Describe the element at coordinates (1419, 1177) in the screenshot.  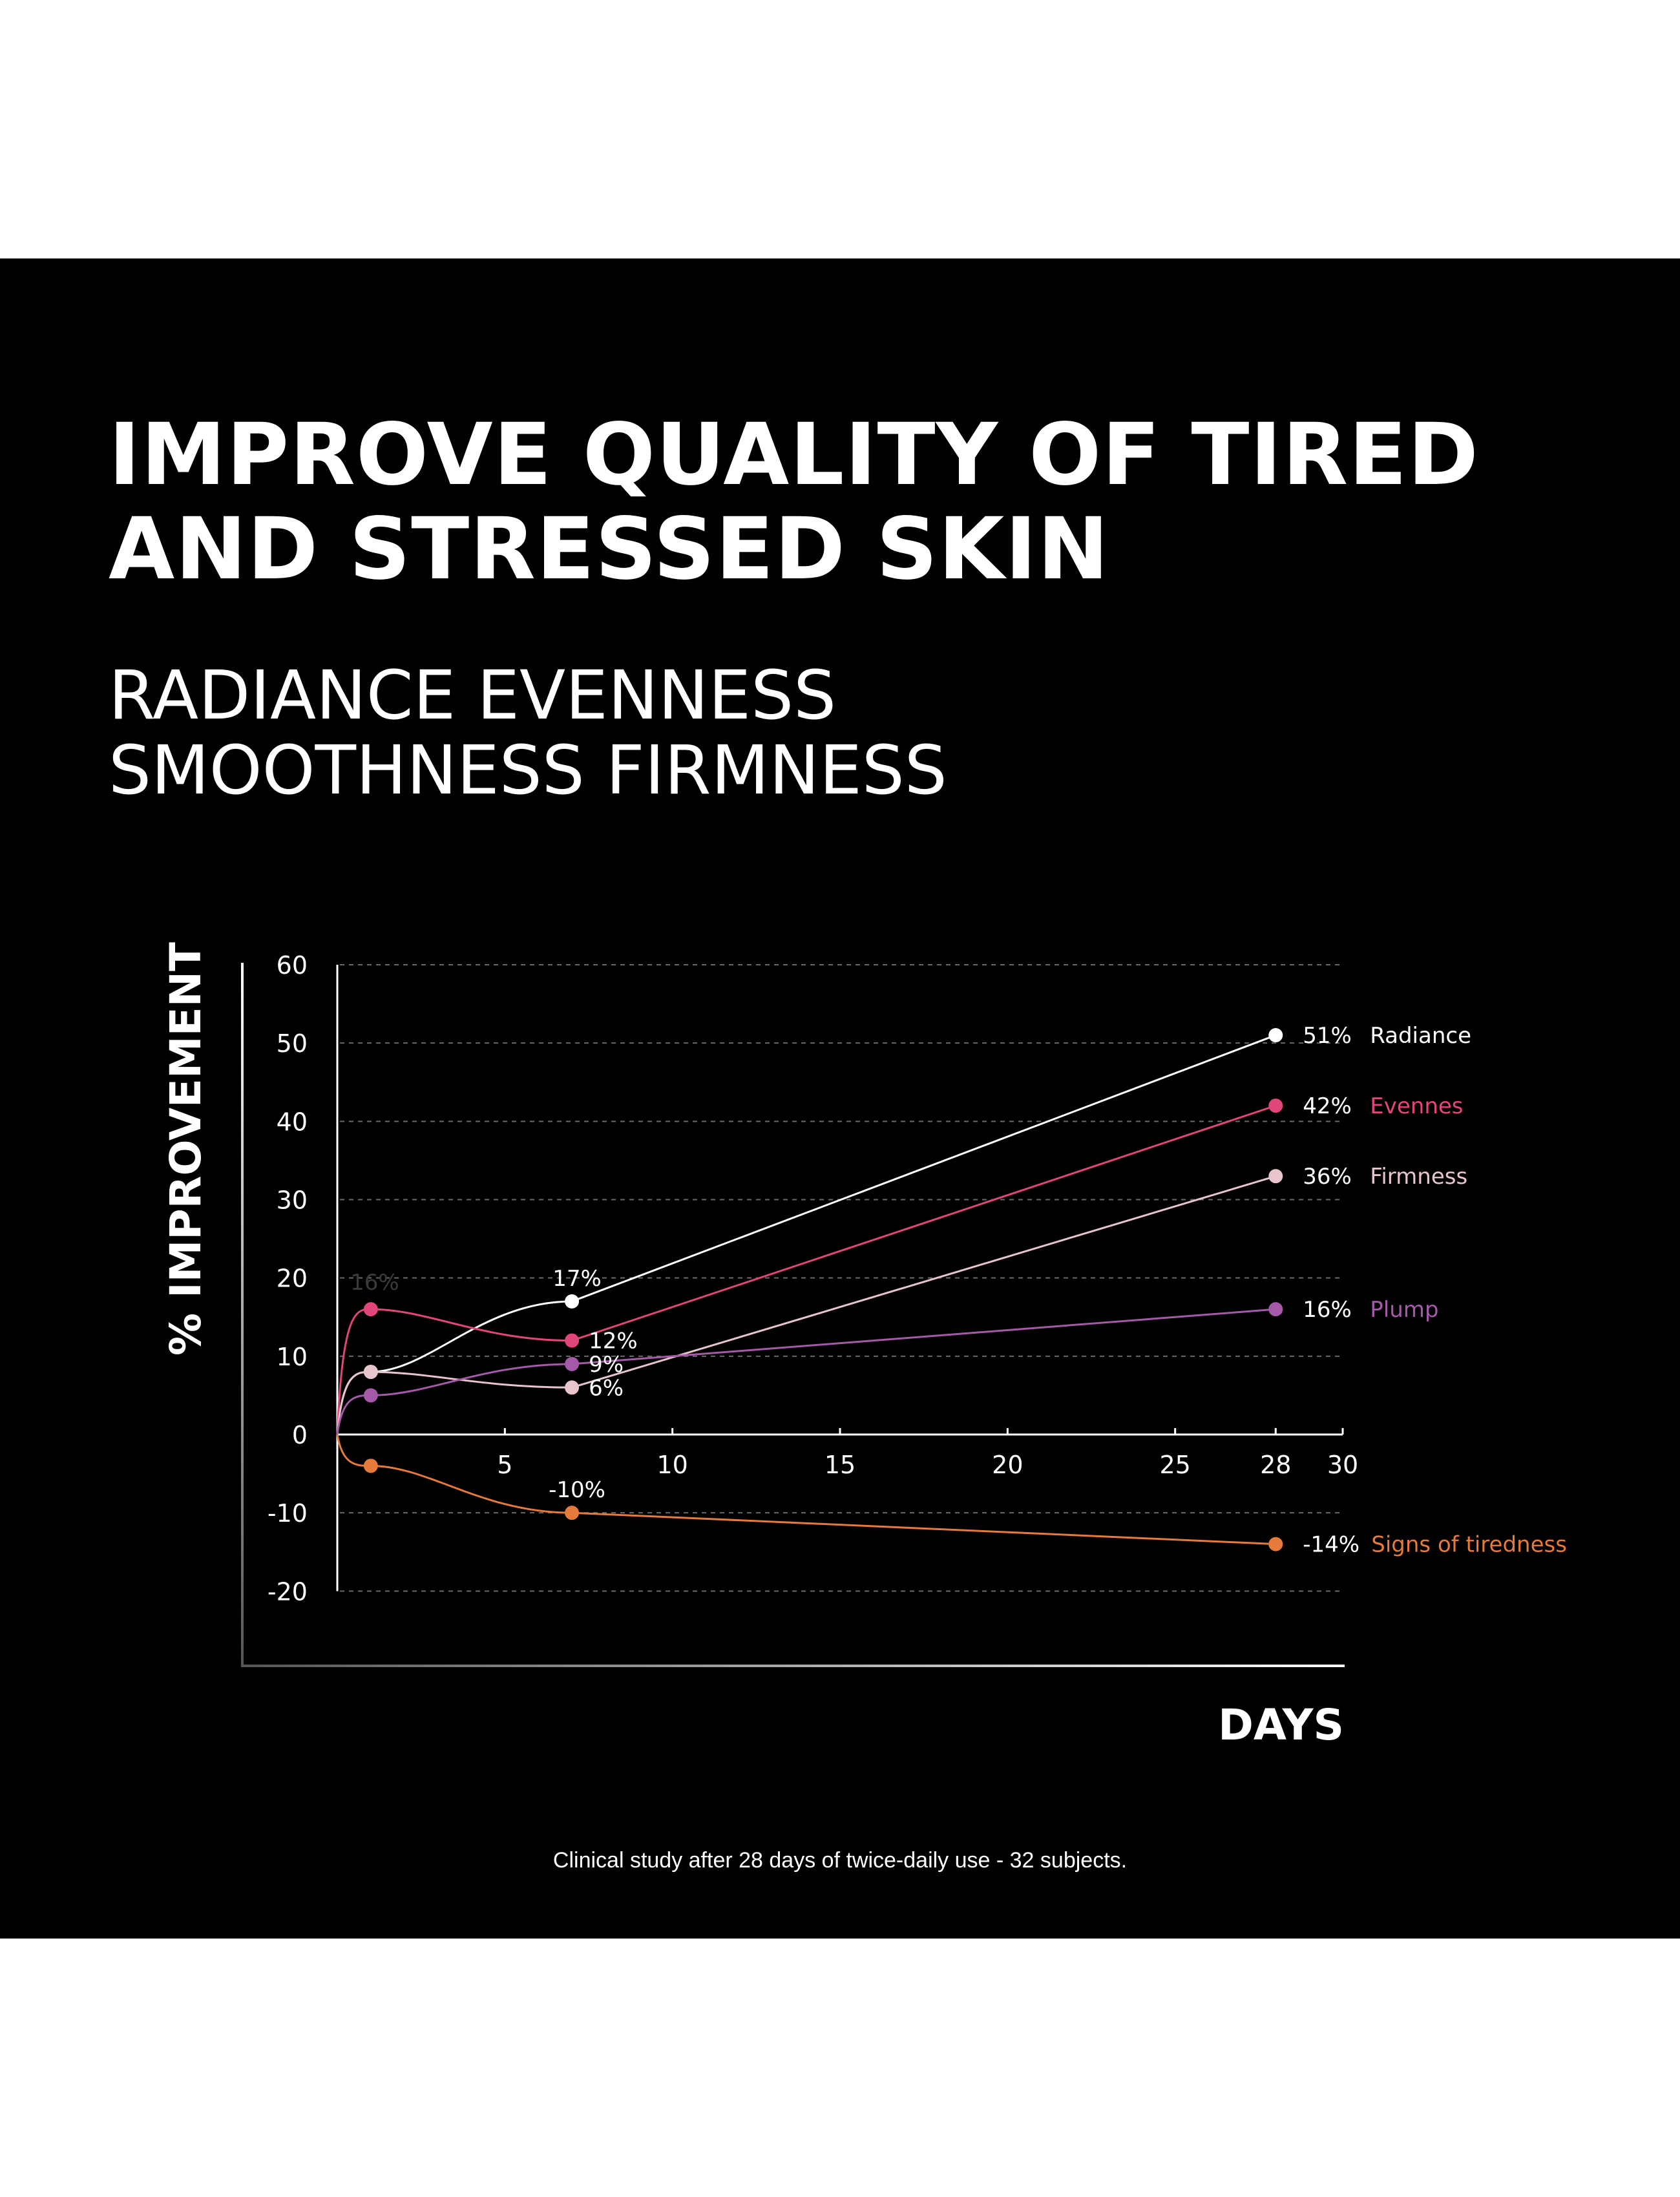
I see `series-name-label: Firmness` at that location.